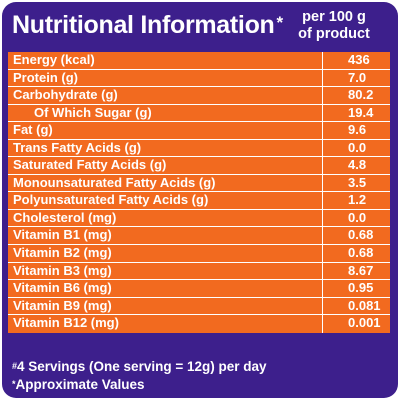  Describe the element at coordinates (165, 306) in the screenshot. I see `row-label: Vitamin B9 (mg)` at that location.